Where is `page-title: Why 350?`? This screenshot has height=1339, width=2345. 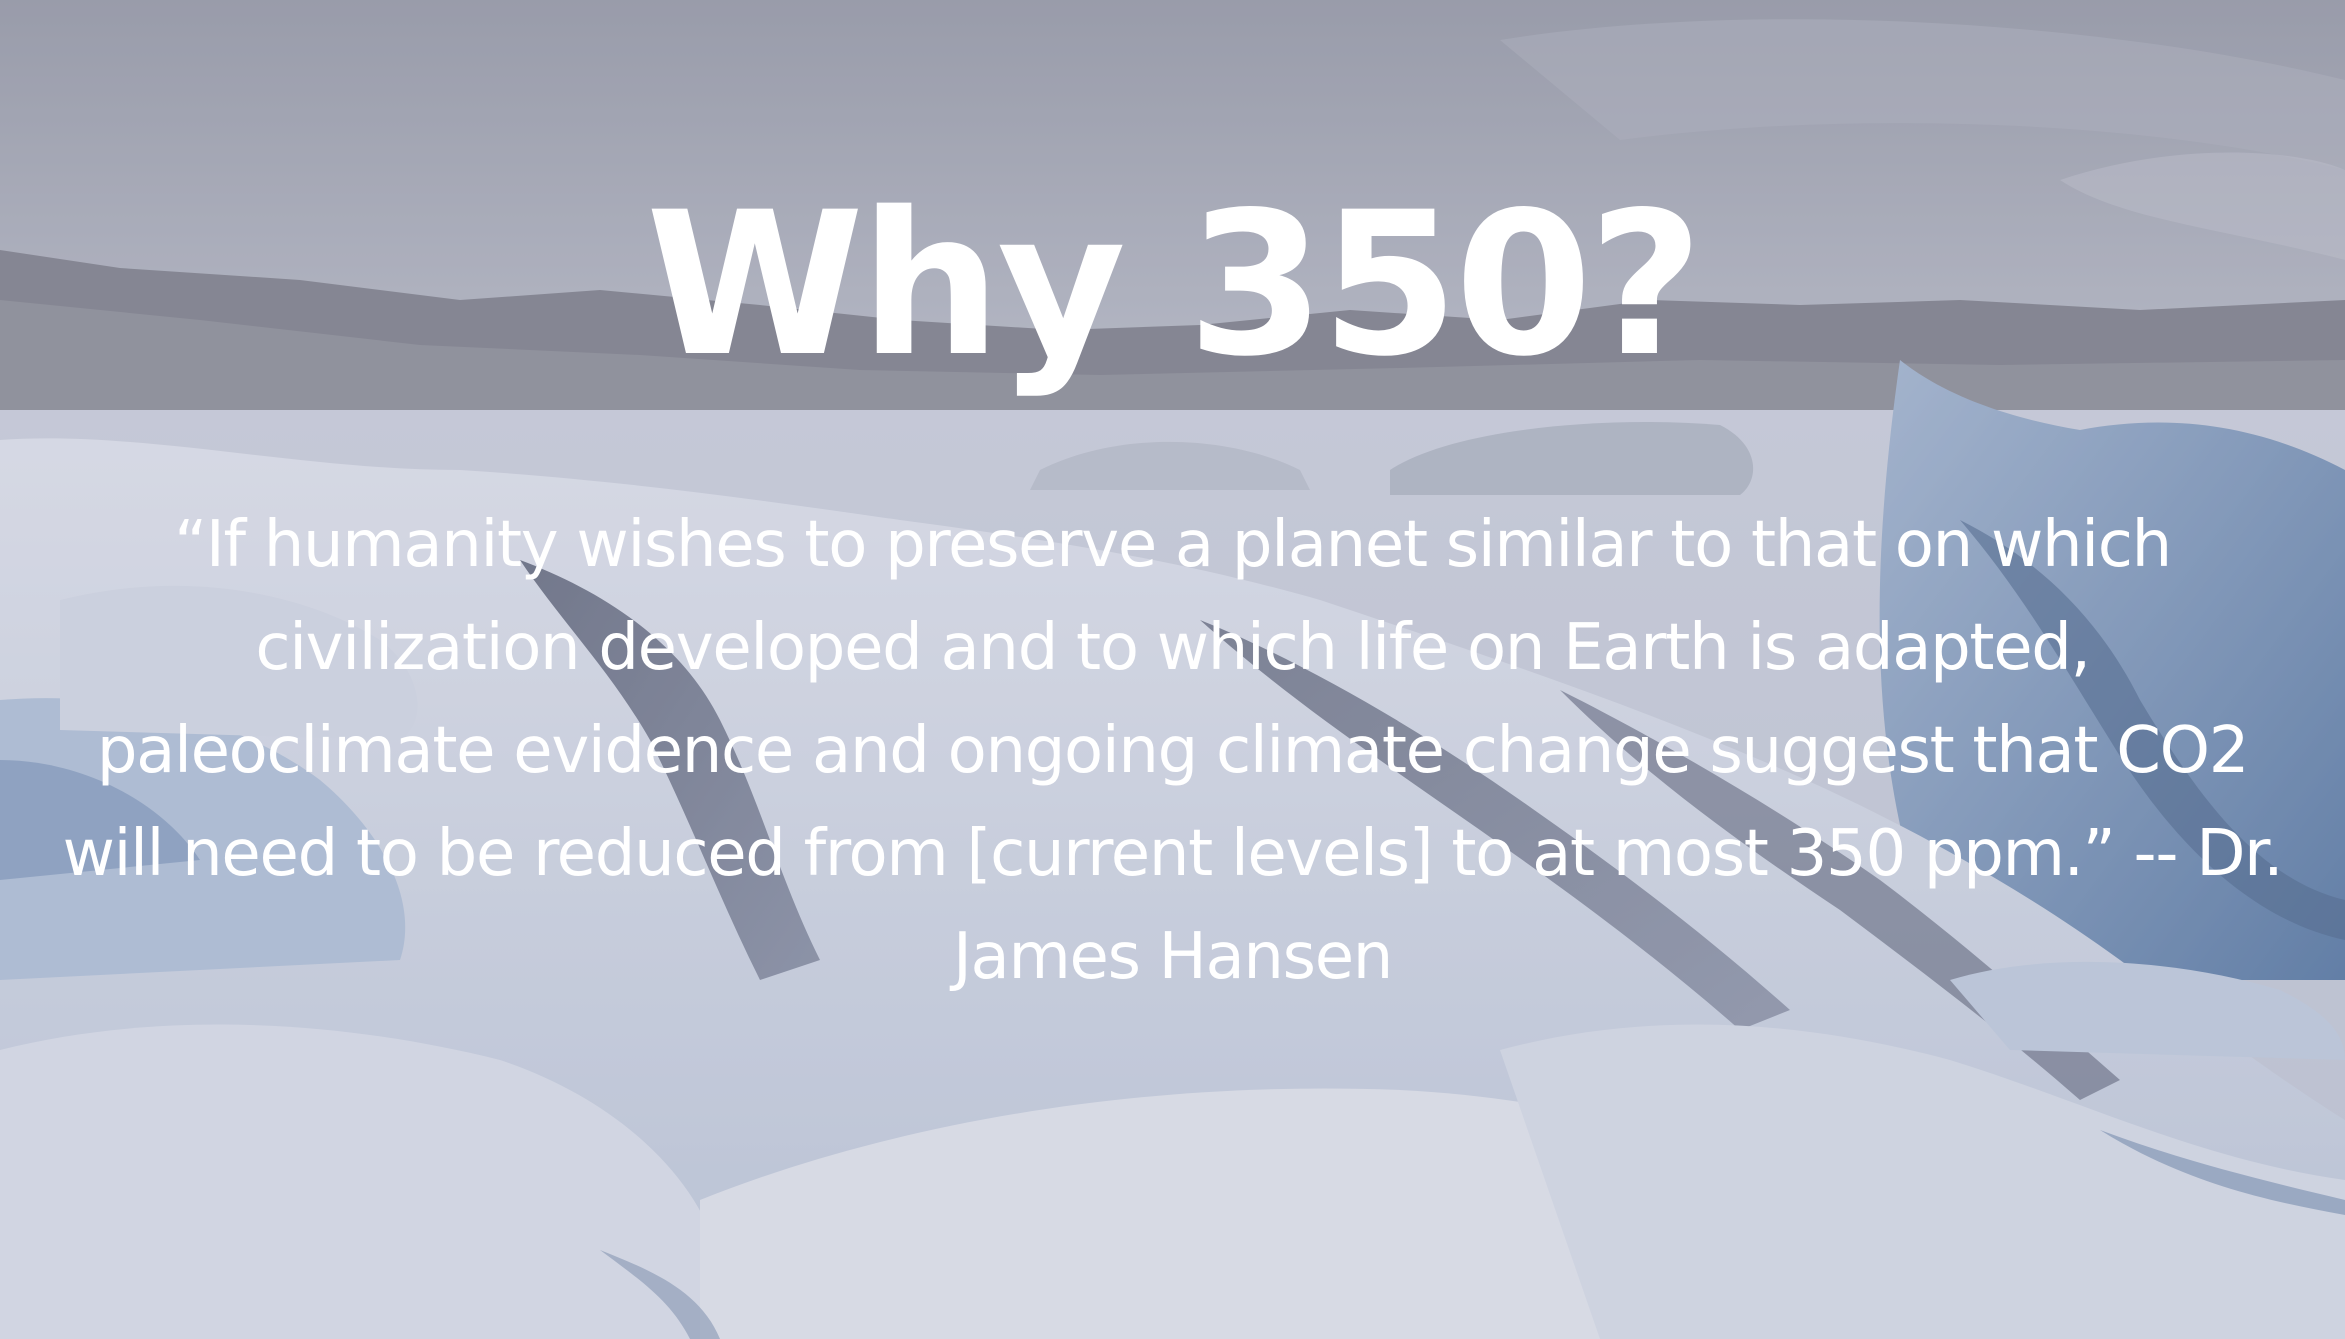
page-title: Why 350? is located at coordinates (1174, 284).